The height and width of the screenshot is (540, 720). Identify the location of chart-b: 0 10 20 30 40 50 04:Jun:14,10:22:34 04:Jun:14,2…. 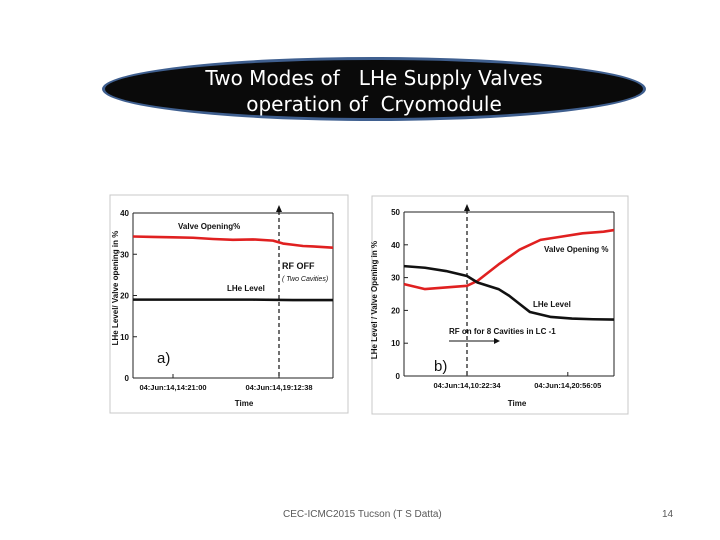
(499, 305).